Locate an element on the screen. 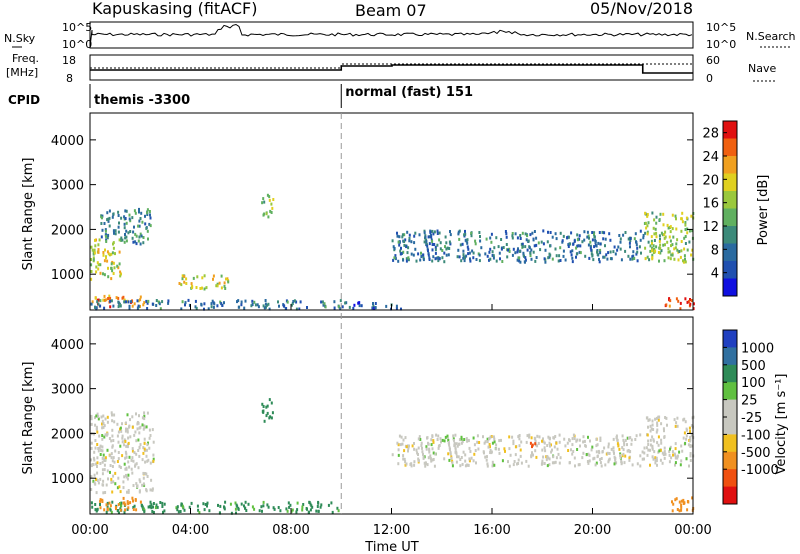  colorbar-tick-label: 24 is located at coordinates (710, 157).